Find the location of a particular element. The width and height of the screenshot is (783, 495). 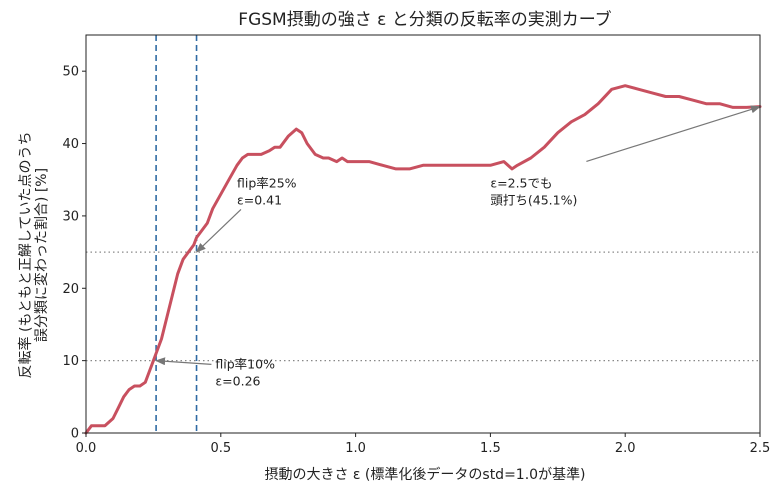

annotation-line2-0: ε=0.26 is located at coordinates (237, 380).